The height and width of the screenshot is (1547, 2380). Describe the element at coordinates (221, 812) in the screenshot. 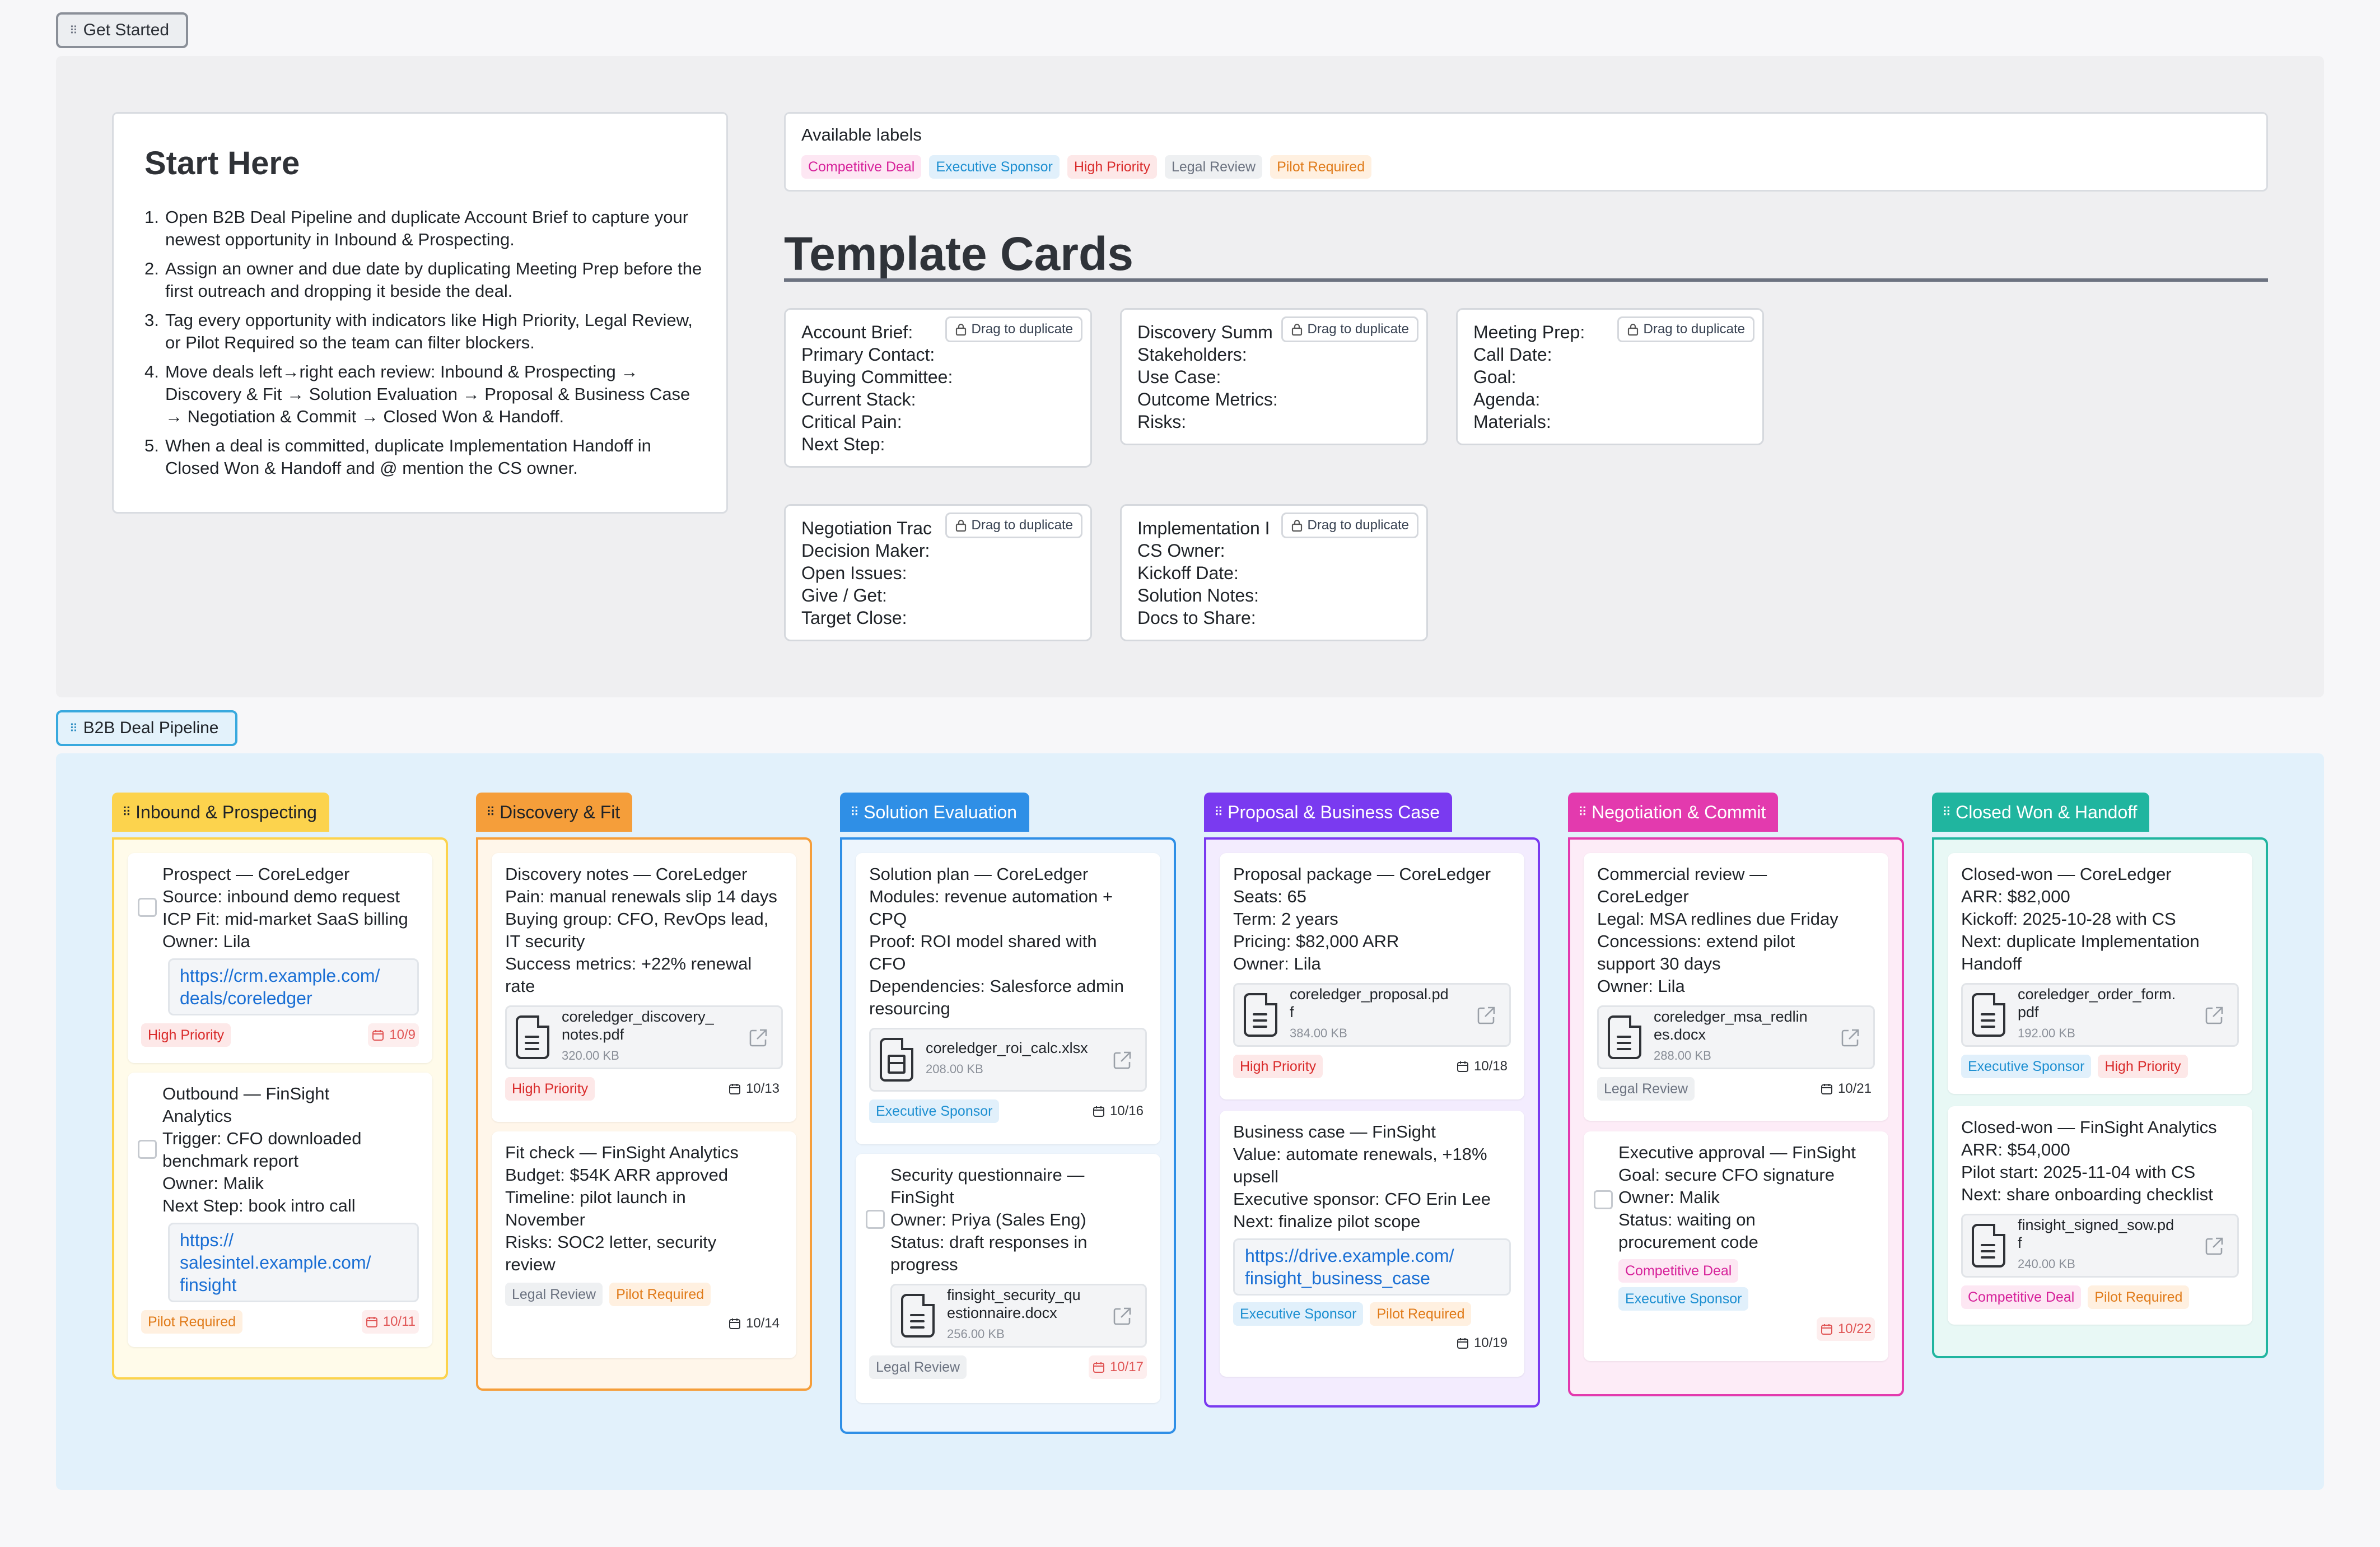

I see `column-header-inbound-prospecting: ⠿ Inbound & Prospecting` at that location.